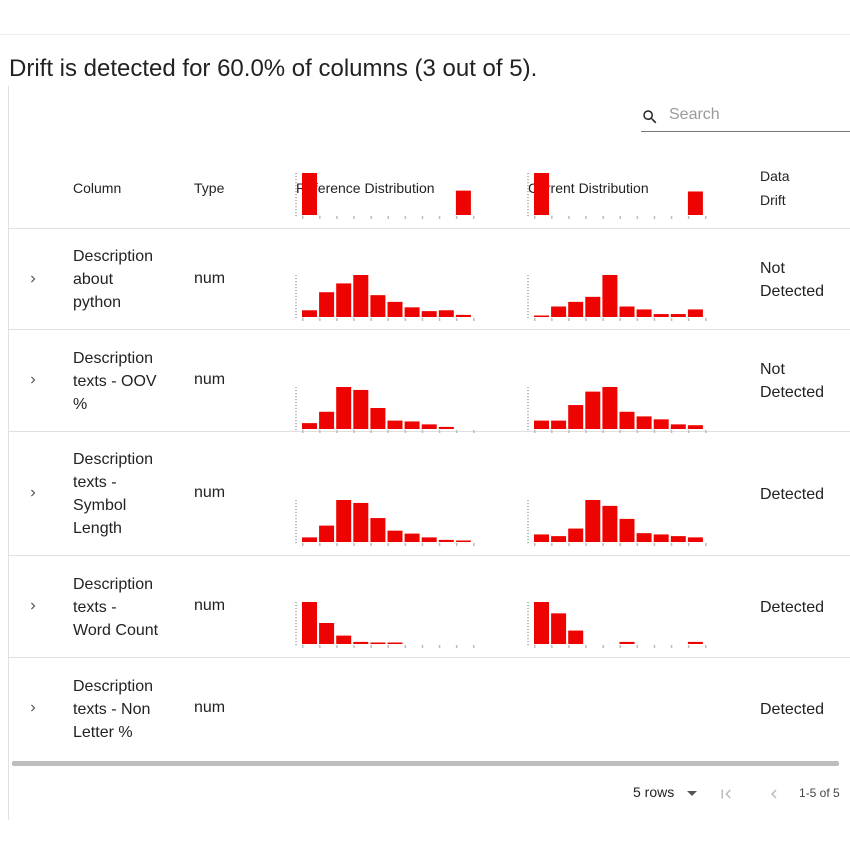 The height and width of the screenshot is (850, 850). Describe the element at coordinates (759, 115) in the screenshot. I see `search-input` at that location.